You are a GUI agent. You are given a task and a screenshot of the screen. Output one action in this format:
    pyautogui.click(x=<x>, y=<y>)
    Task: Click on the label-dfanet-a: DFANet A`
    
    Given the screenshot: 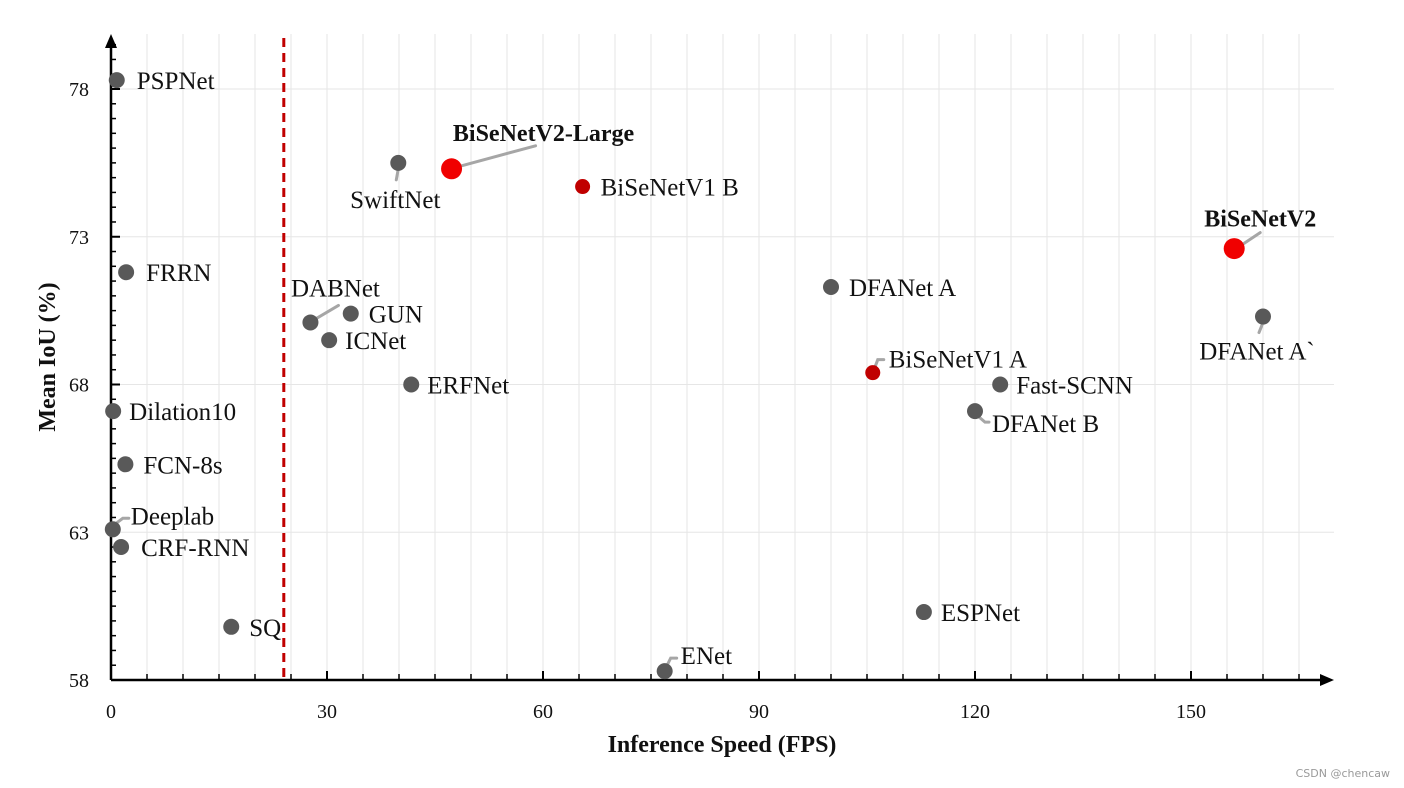 What is the action you would take?
    pyautogui.click(x=1257, y=352)
    